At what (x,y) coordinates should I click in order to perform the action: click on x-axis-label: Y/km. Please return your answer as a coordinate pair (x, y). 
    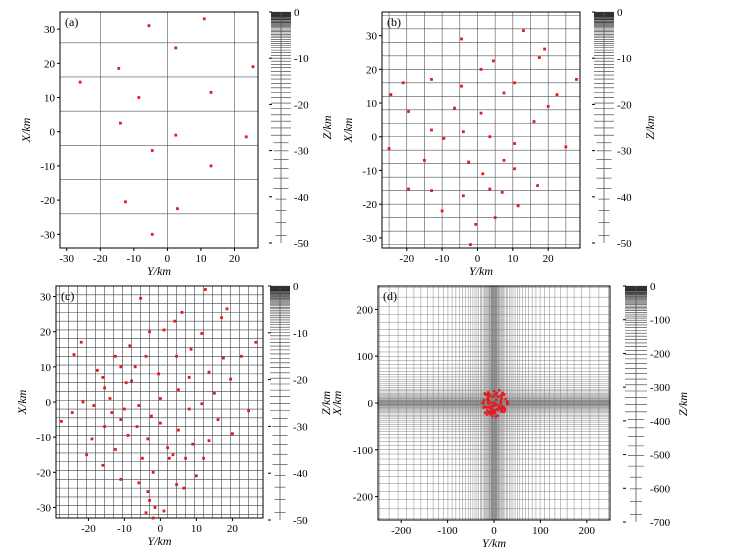
    Looking at the image, I should click on (160, 541).